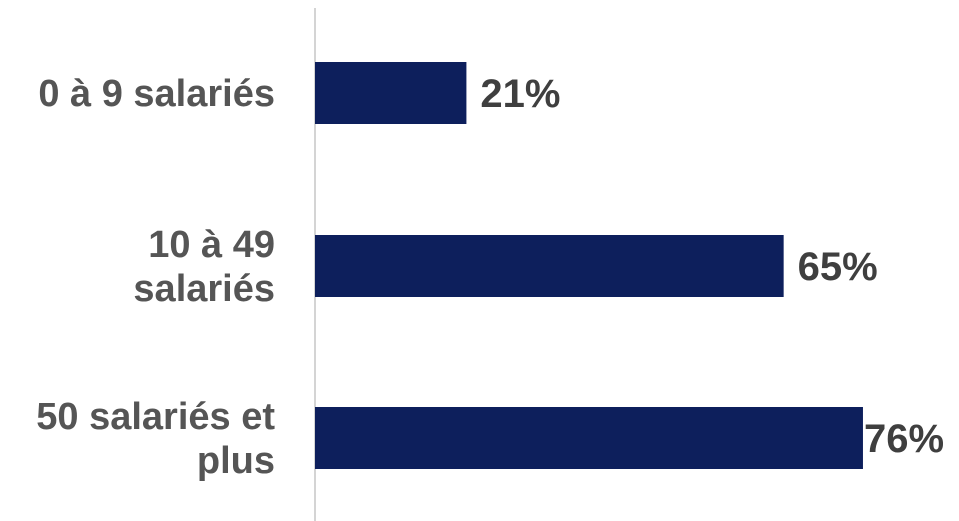 Image resolution: width=959 pixels, height=521 pixels. Describe the element at coordinates (211, 245) in the screenshot. I see `category-label-line: 10 à 49` at that location.